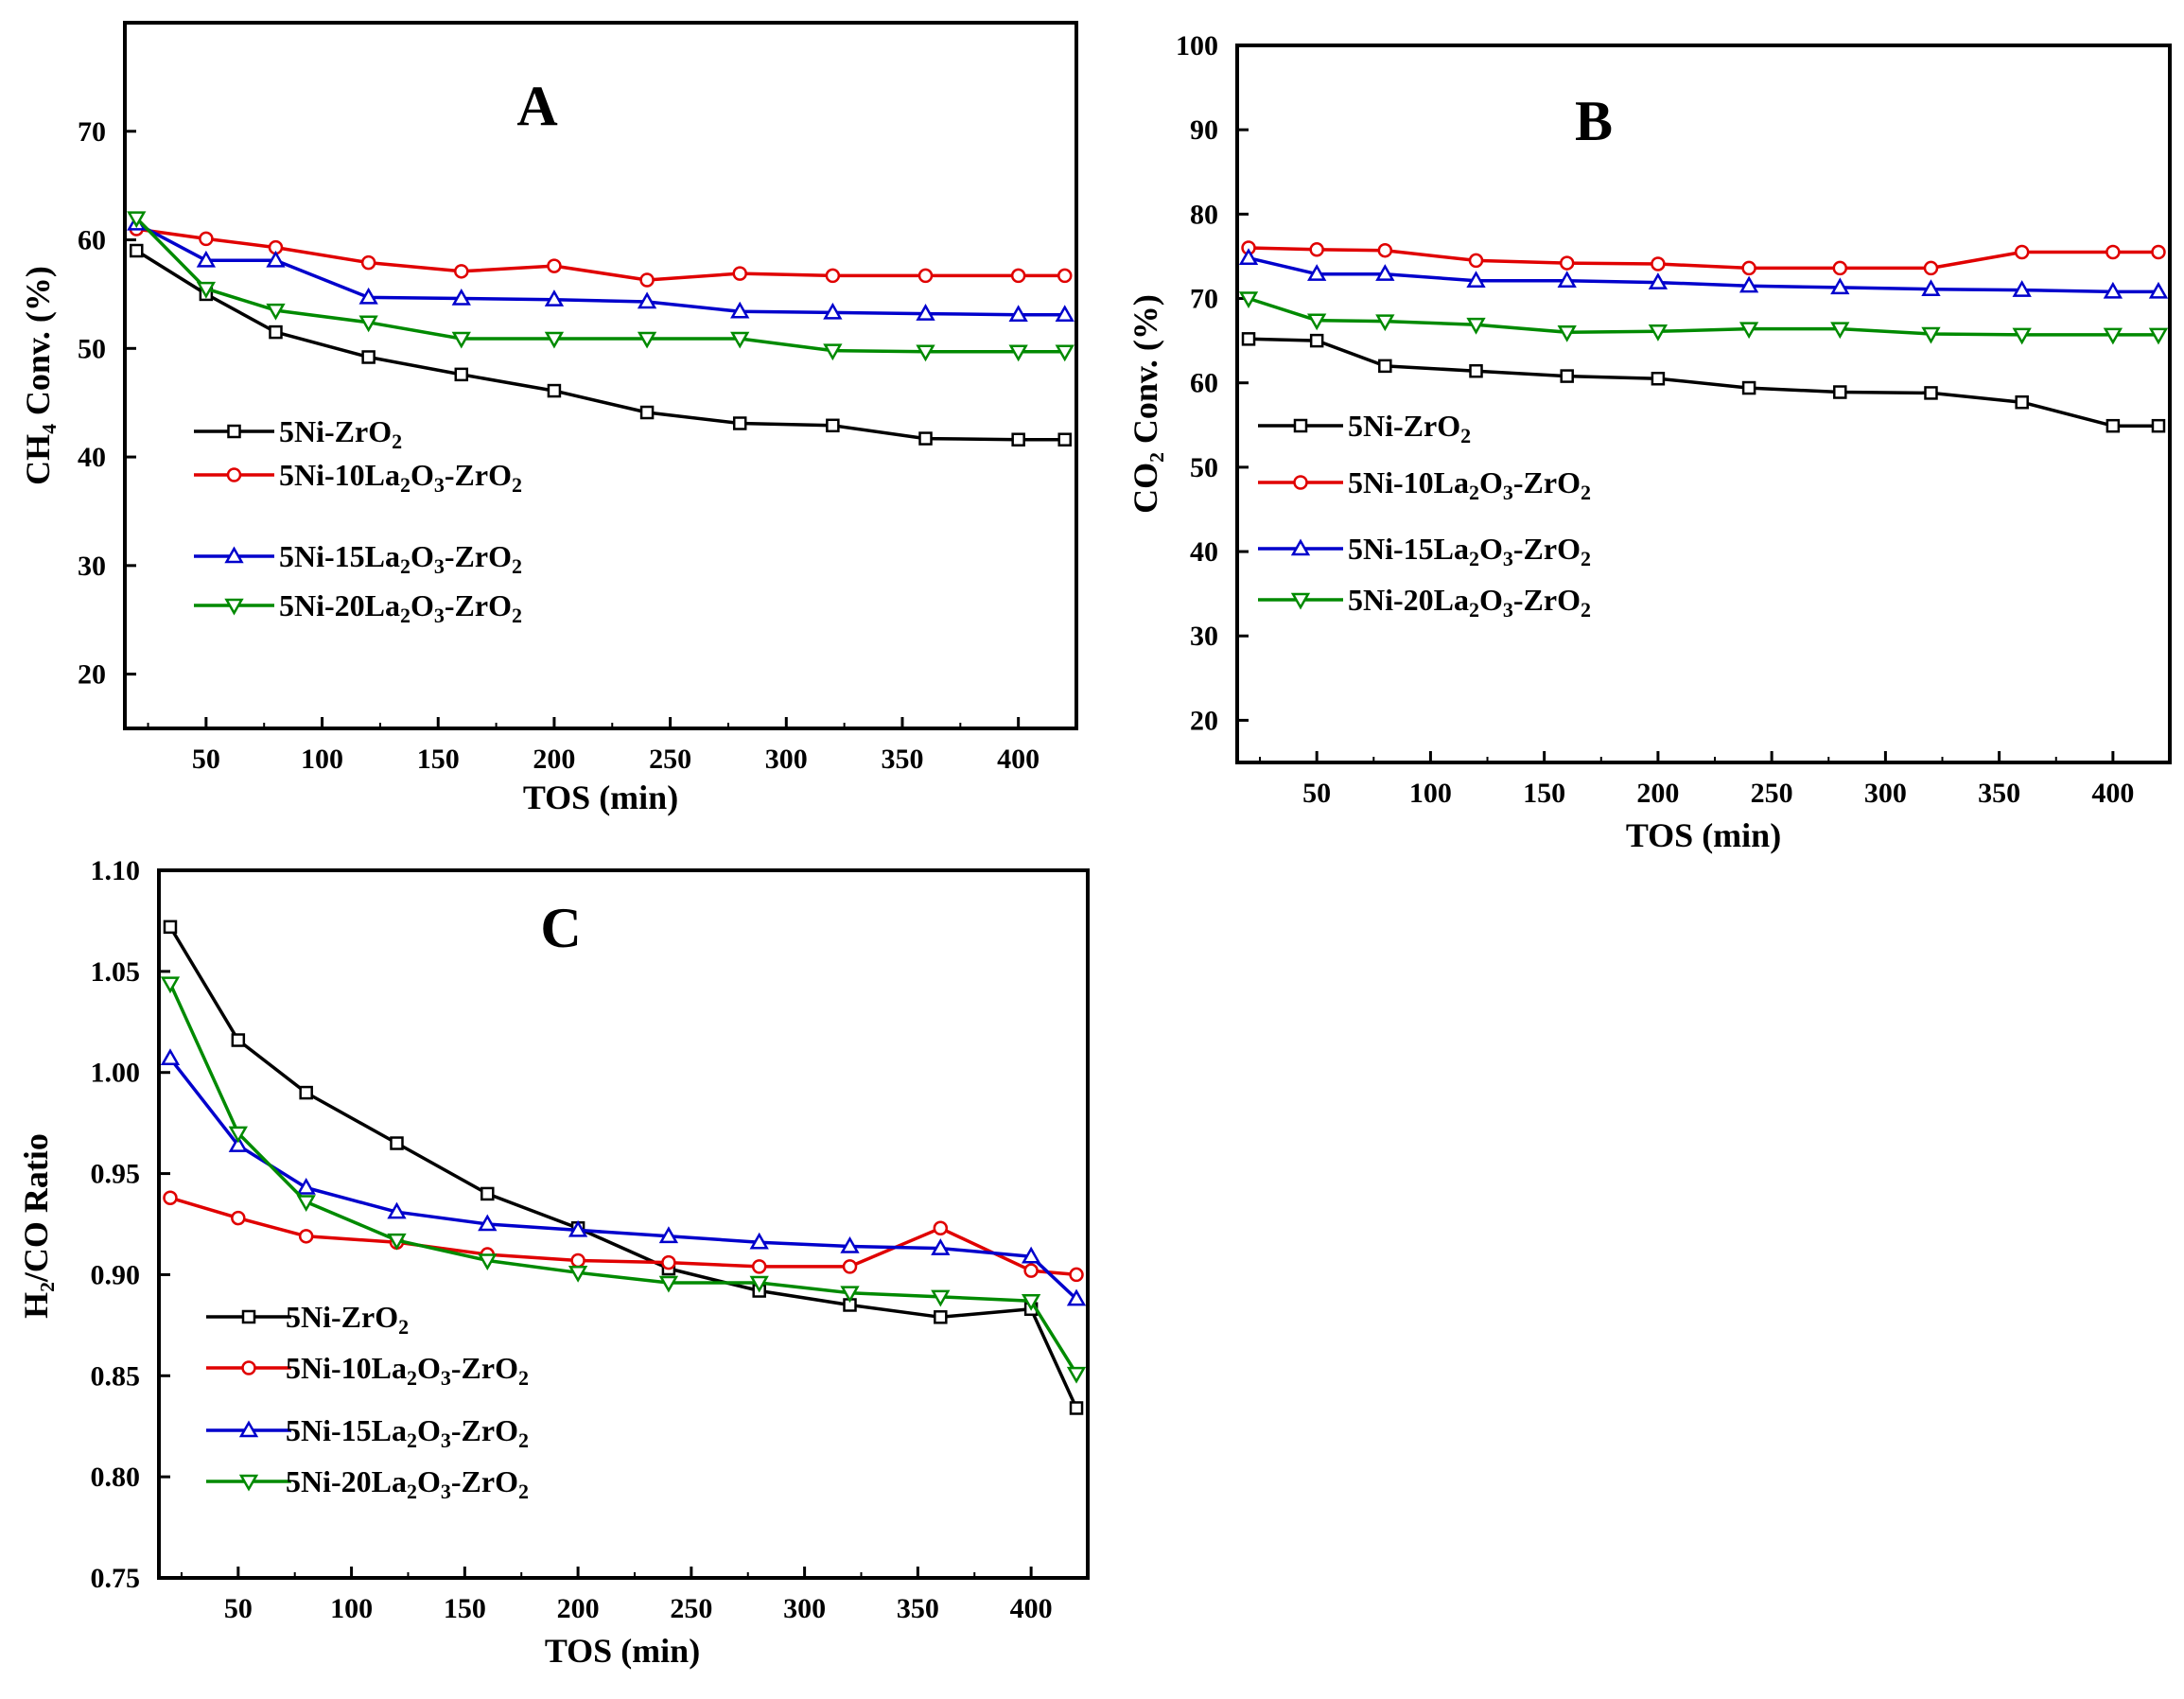 This screenshot has width=2184, height=1699. Describe the element at coordinates (92, 132) in the screenshot. I see `panel-a-y-tick-label: 70` at that location.